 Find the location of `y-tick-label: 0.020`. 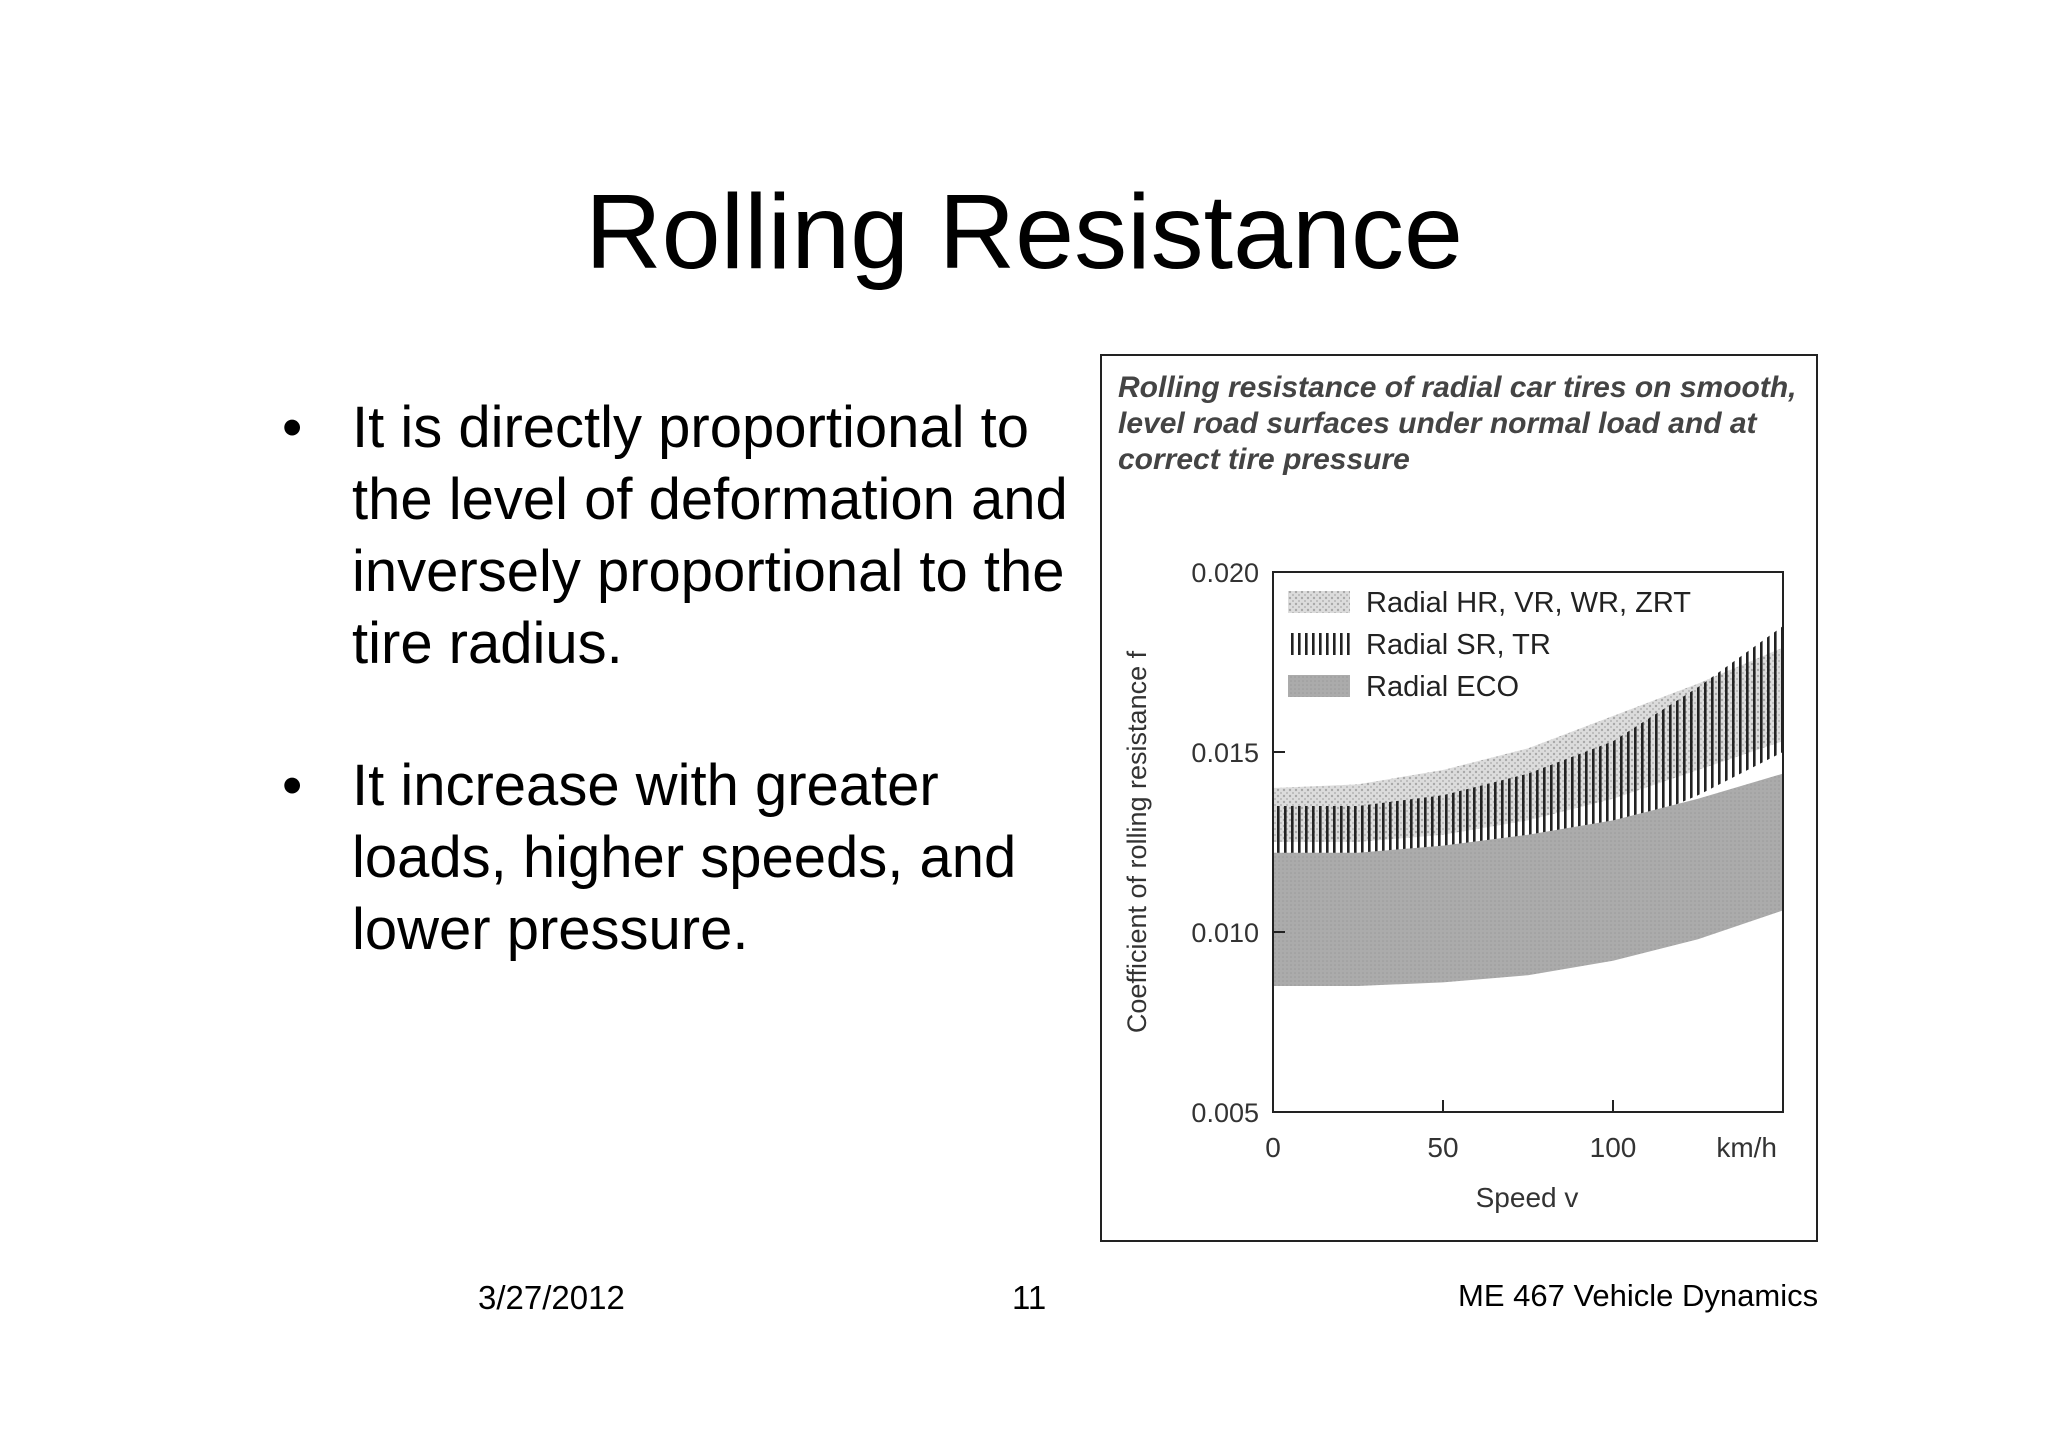

y-tick-label: 0.020 is located at coordinates (1225, 573).